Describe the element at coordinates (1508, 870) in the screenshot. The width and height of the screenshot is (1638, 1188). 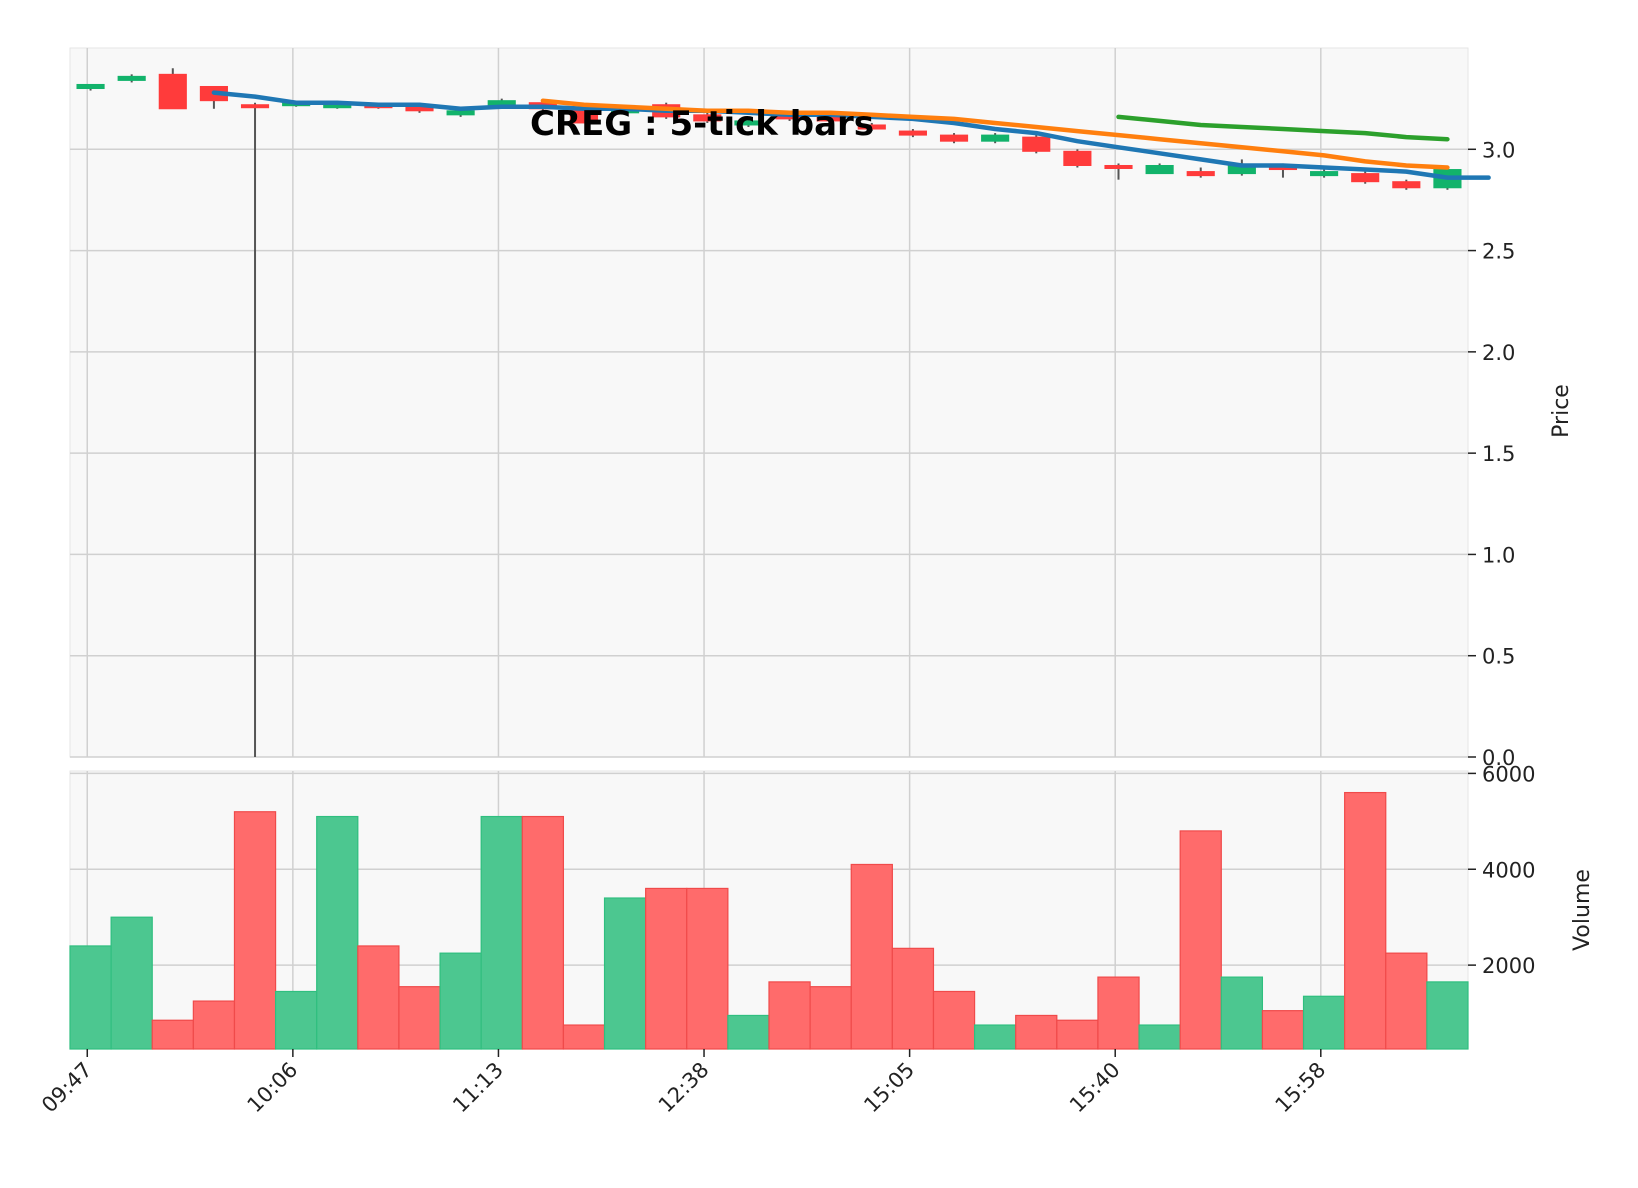
I see `volume-tick-label: 4000` at that location.